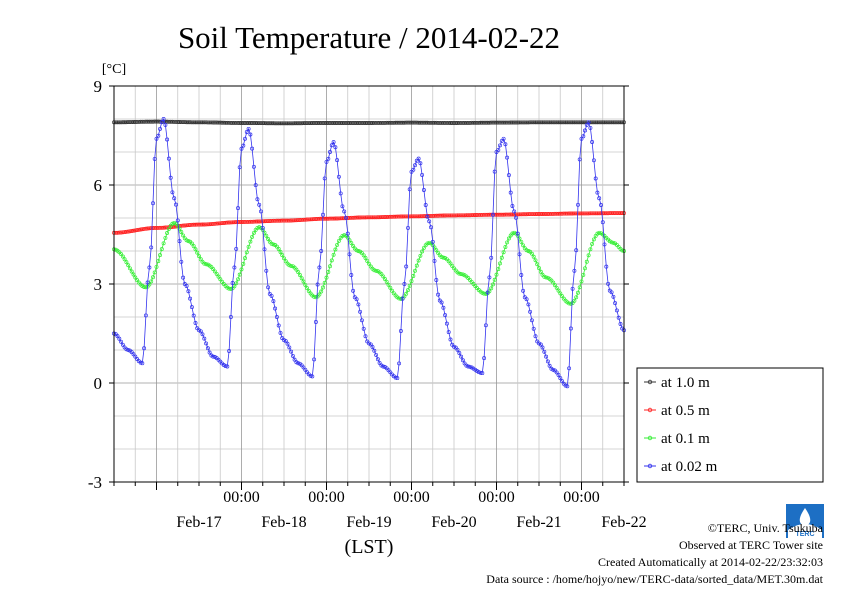 This screenshot has width=842, height=595. Describe the element at coordinates (369, 263) in the screenshot. I see `series-line` at that location.